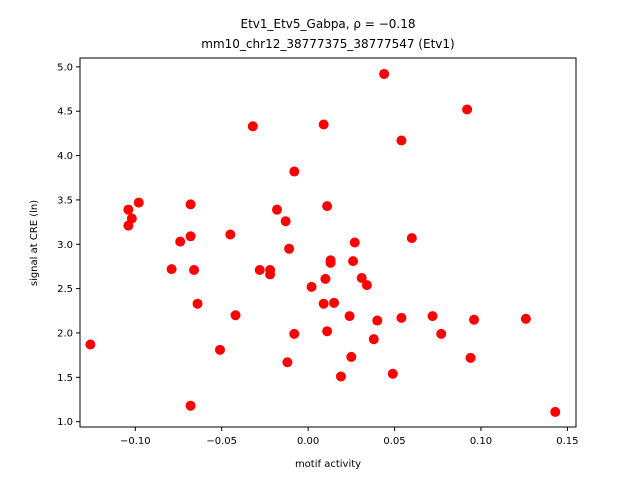 This screenshot has width=640, height=480. I want to click on y-tick-label: 3.5, so click(65, 200).